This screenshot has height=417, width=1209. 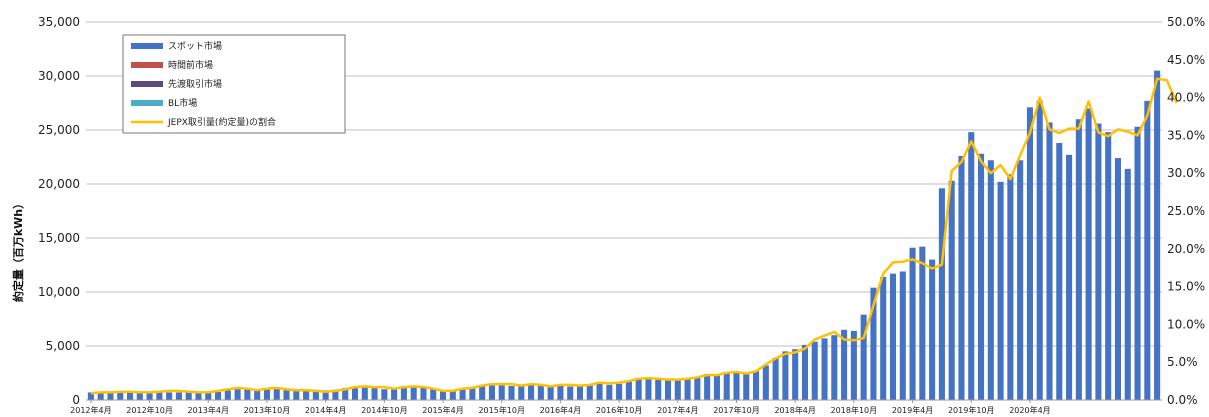 I want to click on y-left-tick-label: 25,000, so click(x=59, y=130).